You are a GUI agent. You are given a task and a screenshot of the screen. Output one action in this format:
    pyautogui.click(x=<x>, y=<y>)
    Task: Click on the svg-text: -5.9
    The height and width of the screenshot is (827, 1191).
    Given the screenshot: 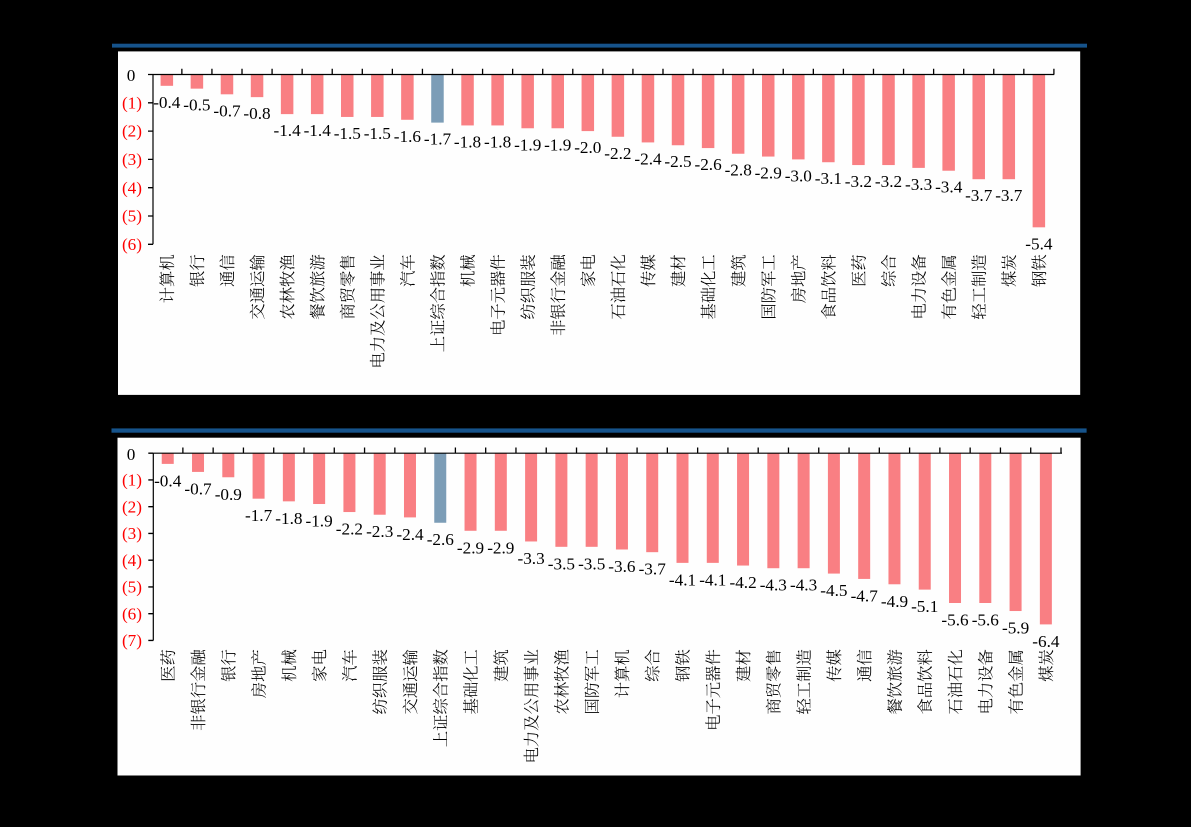 What is the action you would take?
    pyautogui.click(x=1015, y=628)
    